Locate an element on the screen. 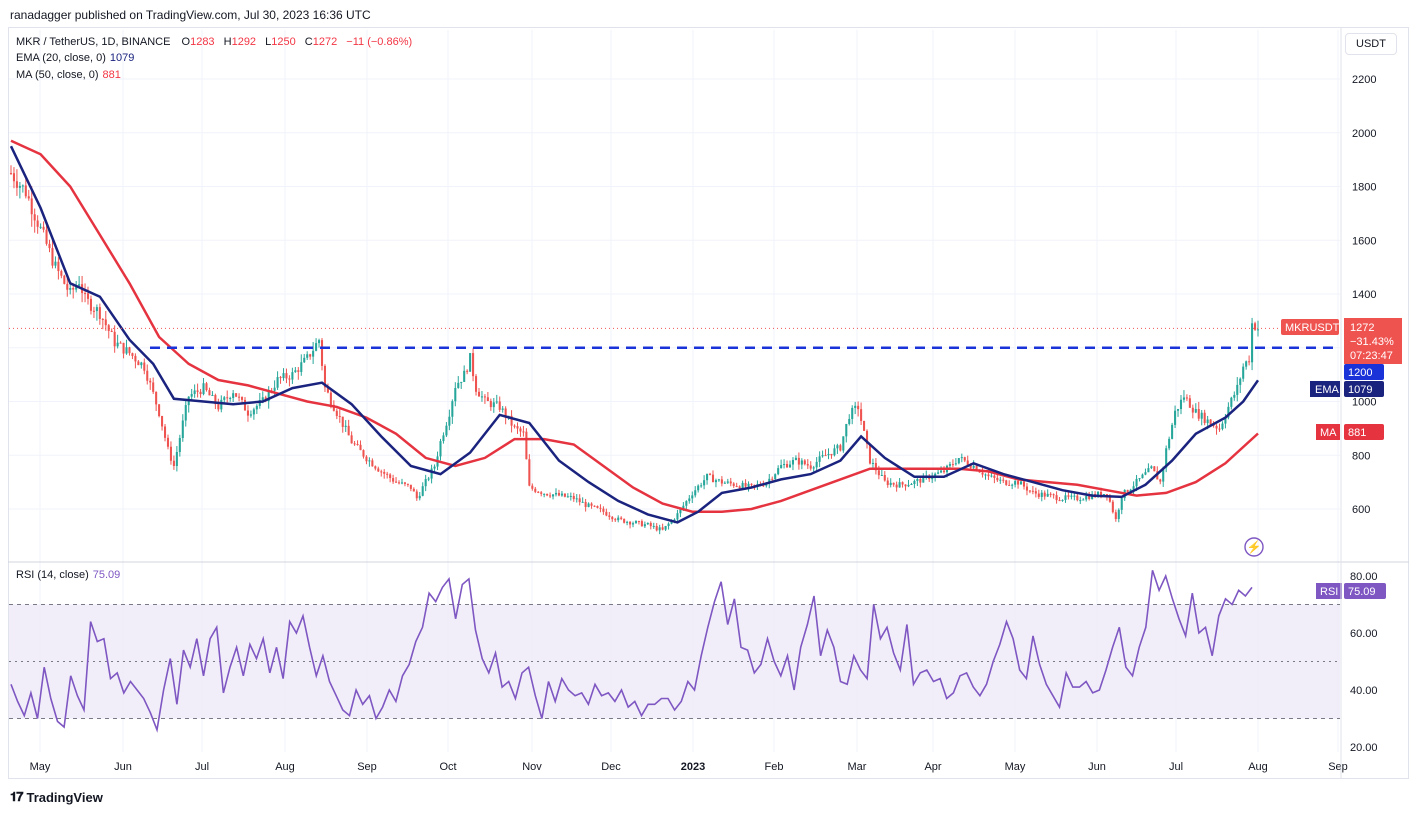 This screenshot has height=815, width=1417. tradingview-logo-icon: 𝟏𝟕 is located at coordinates (17, 796).